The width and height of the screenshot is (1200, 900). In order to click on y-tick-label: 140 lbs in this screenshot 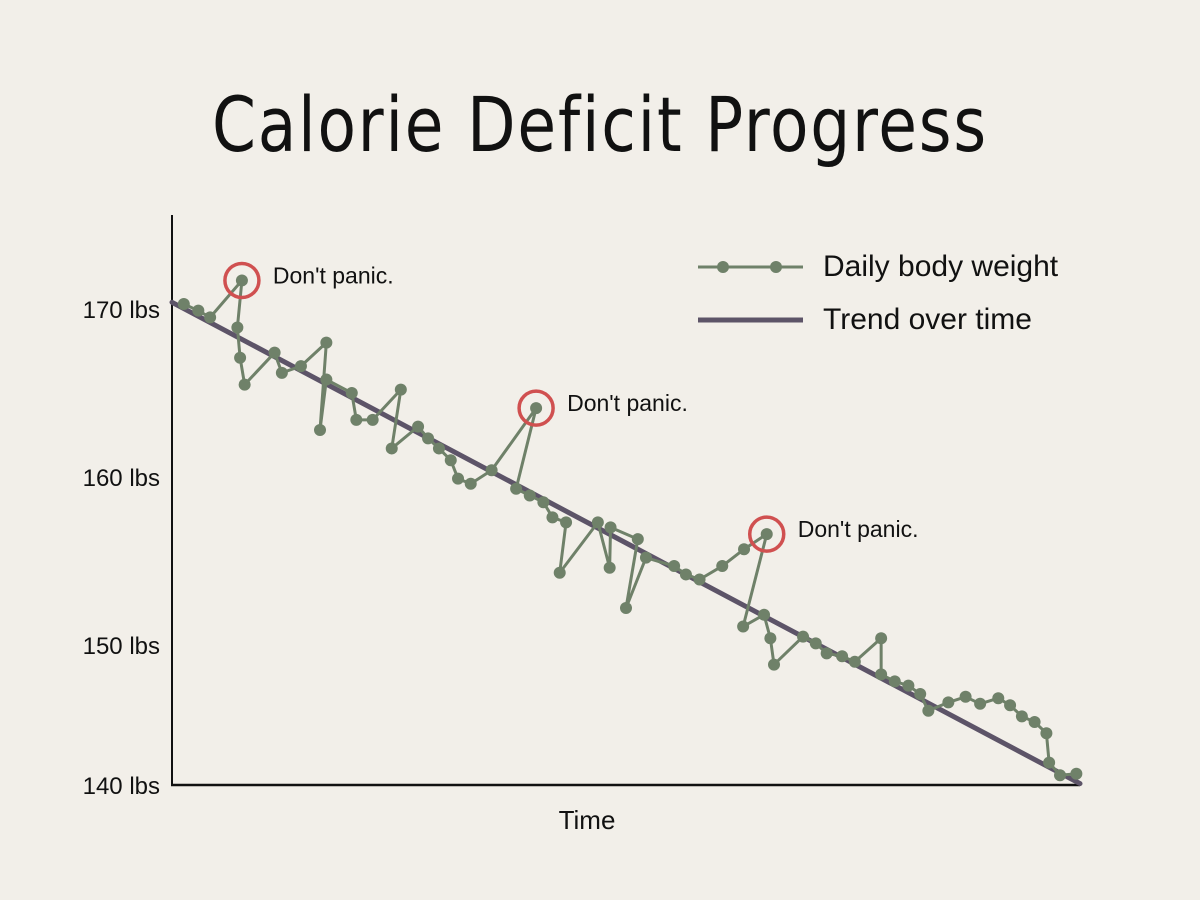, I will do `click(121, 786)`.